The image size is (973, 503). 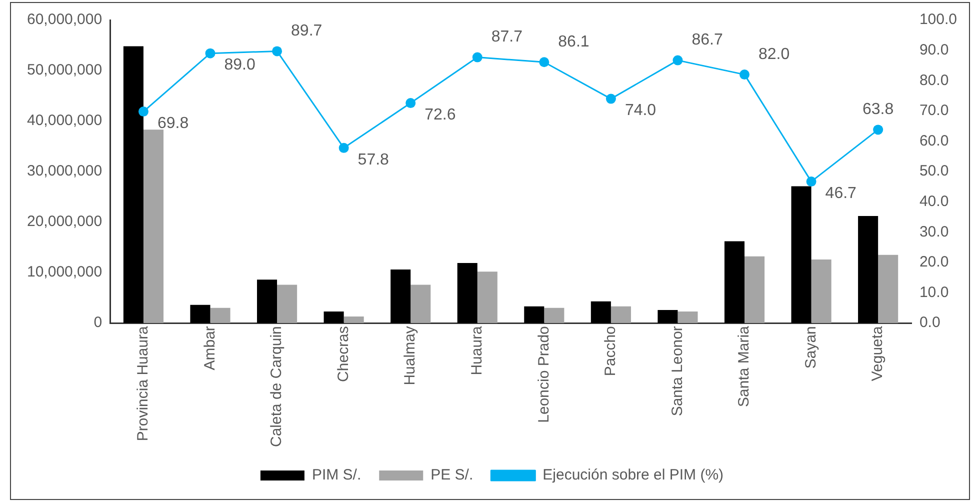 I want to click on y-tick-label: 40,000,000, so click(x=64, y=121).